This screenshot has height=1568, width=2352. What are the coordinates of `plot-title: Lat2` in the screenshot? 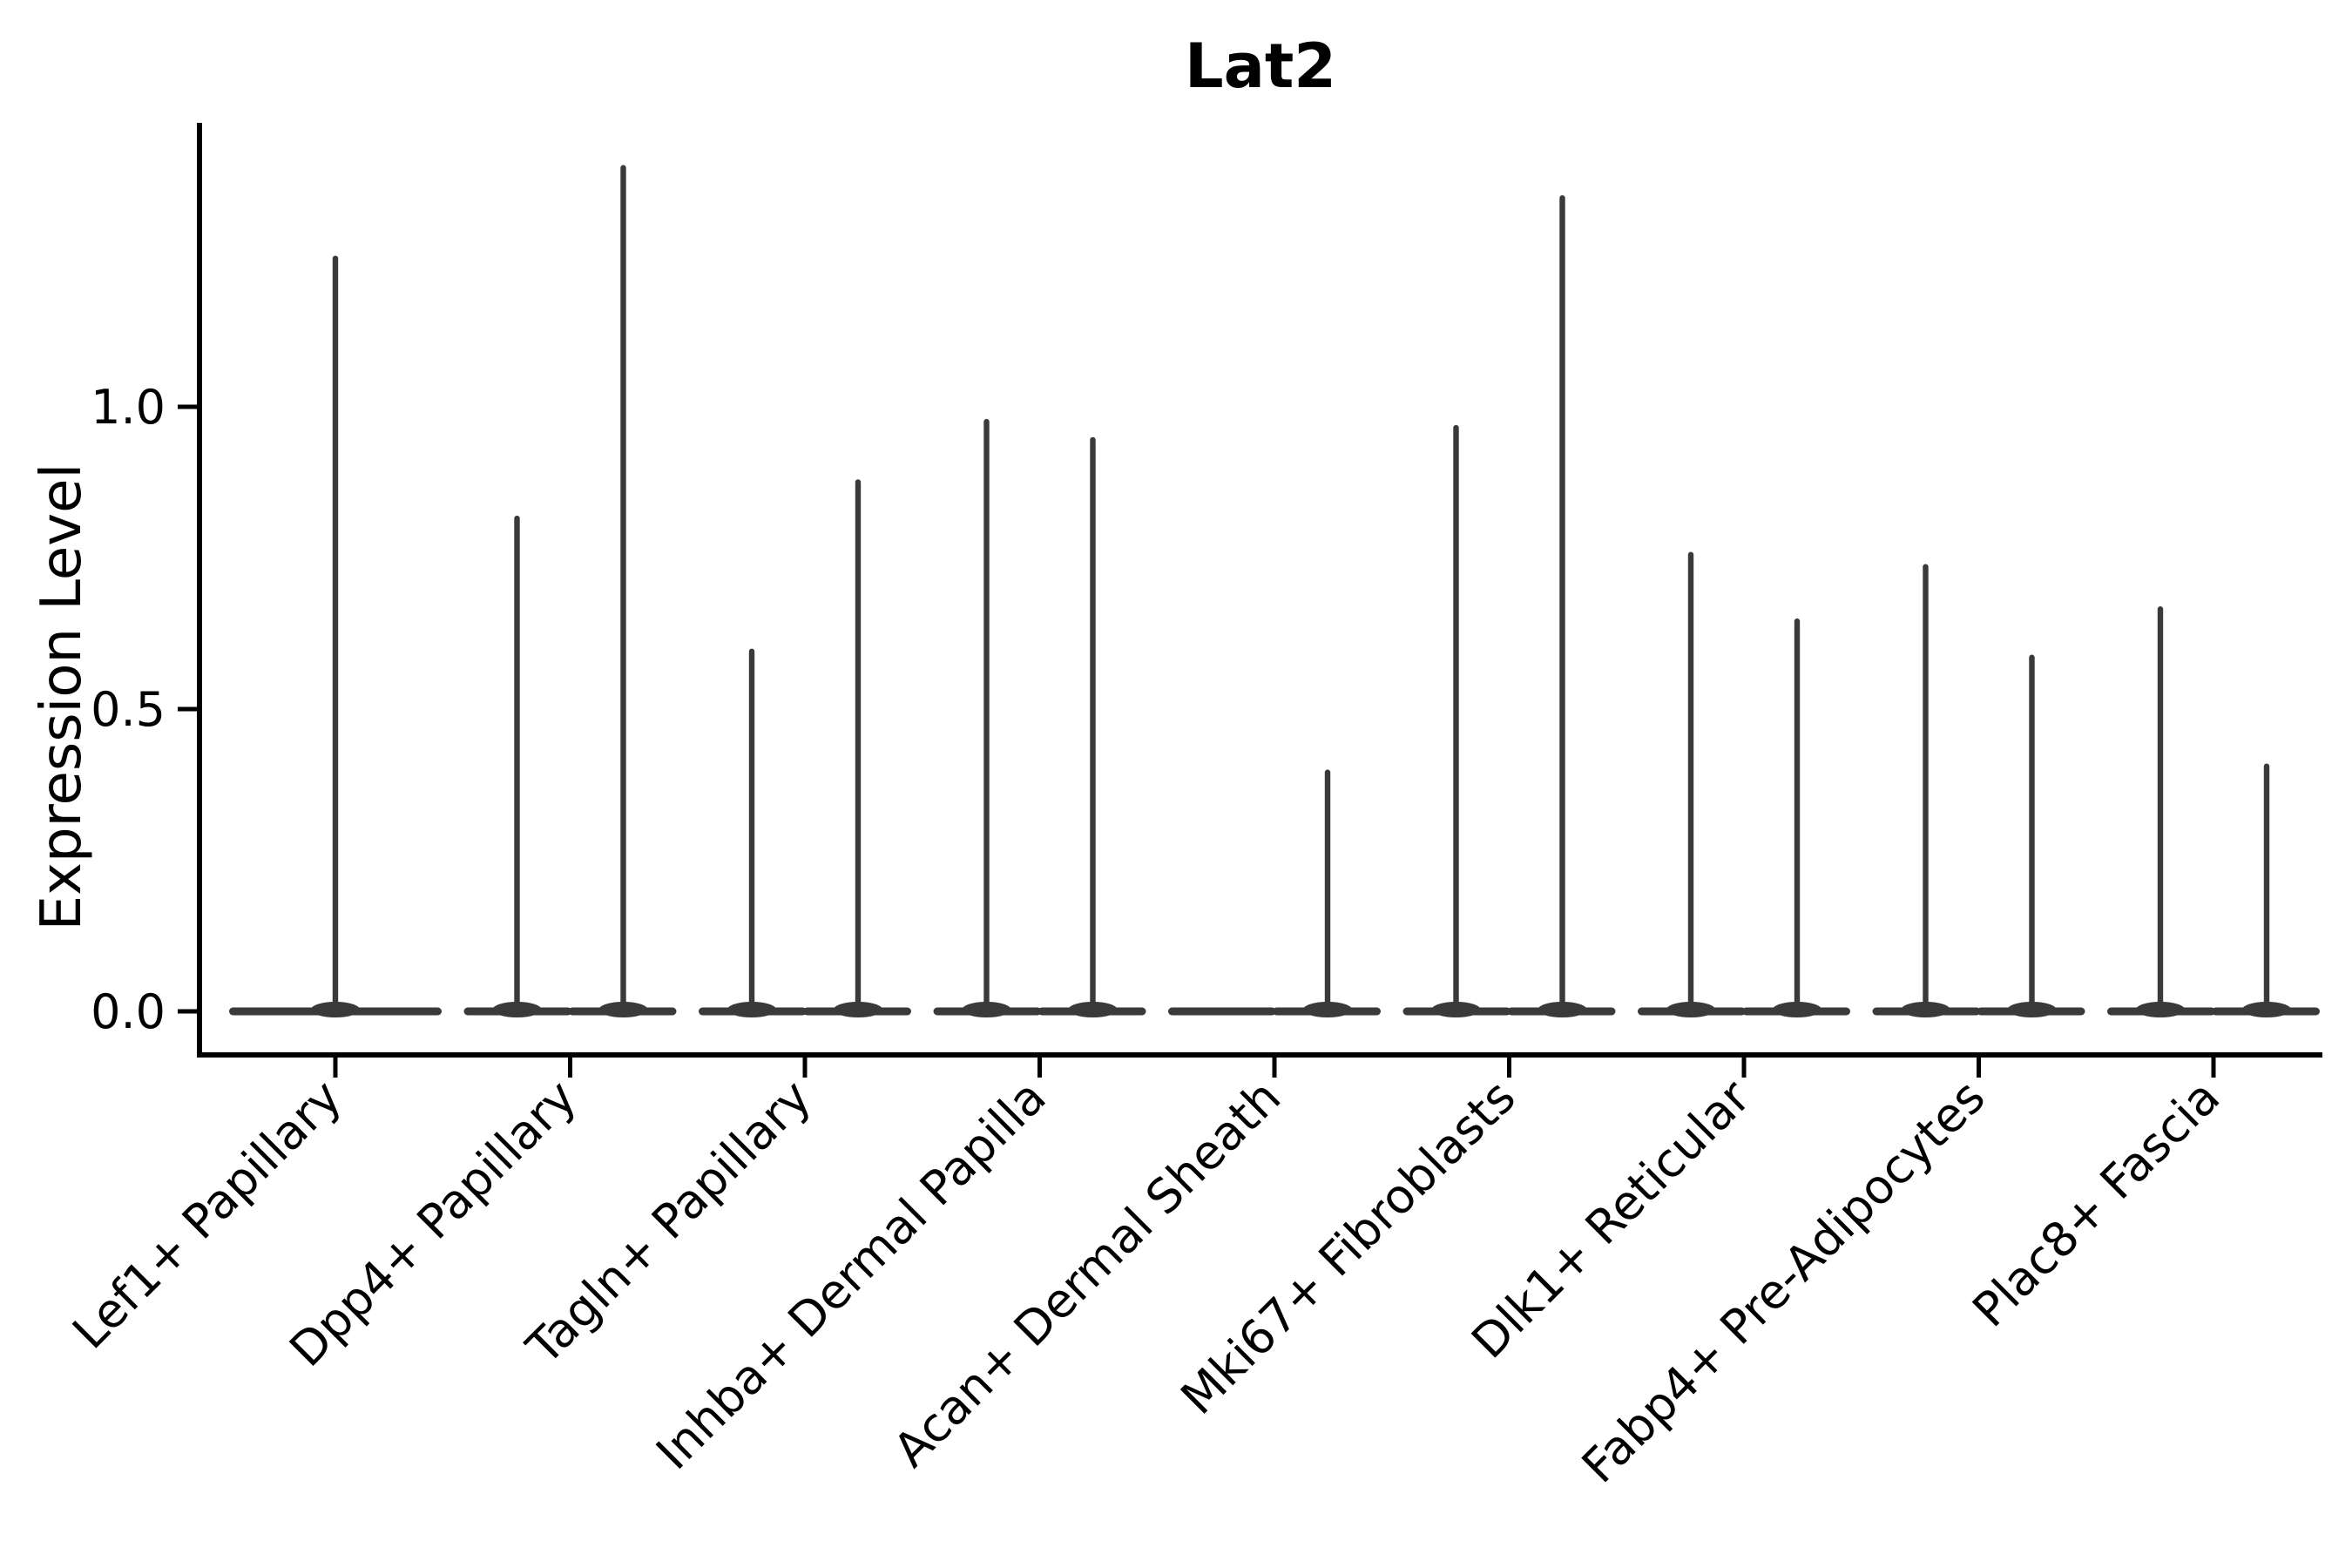 It's located at (1260, 66).